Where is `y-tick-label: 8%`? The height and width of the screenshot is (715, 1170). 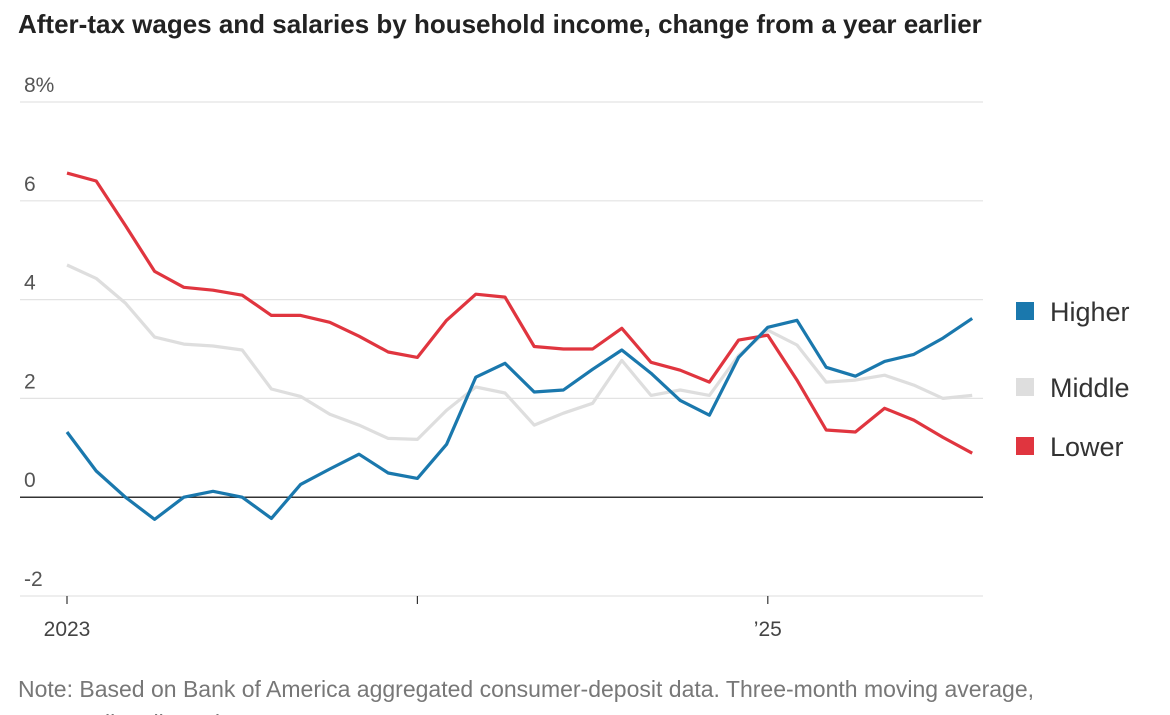
y-tick-label: 8% is located at coordinates (39, 85).